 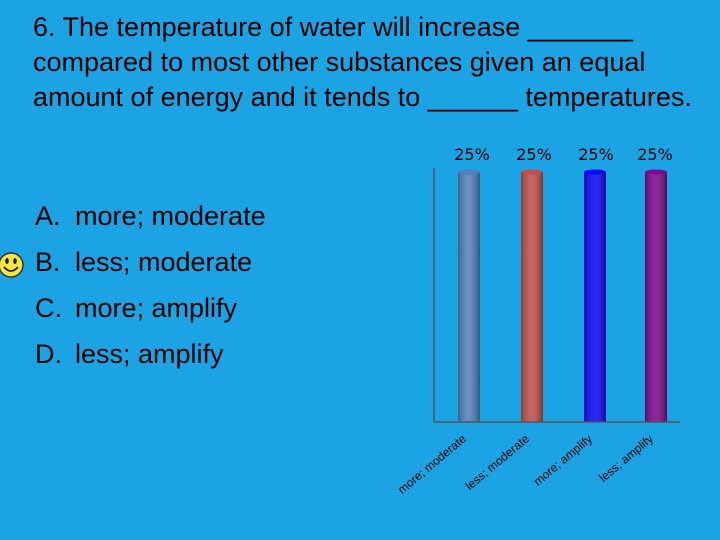 I want to click on value-label-1: 25%, so click(x=472, y=154).